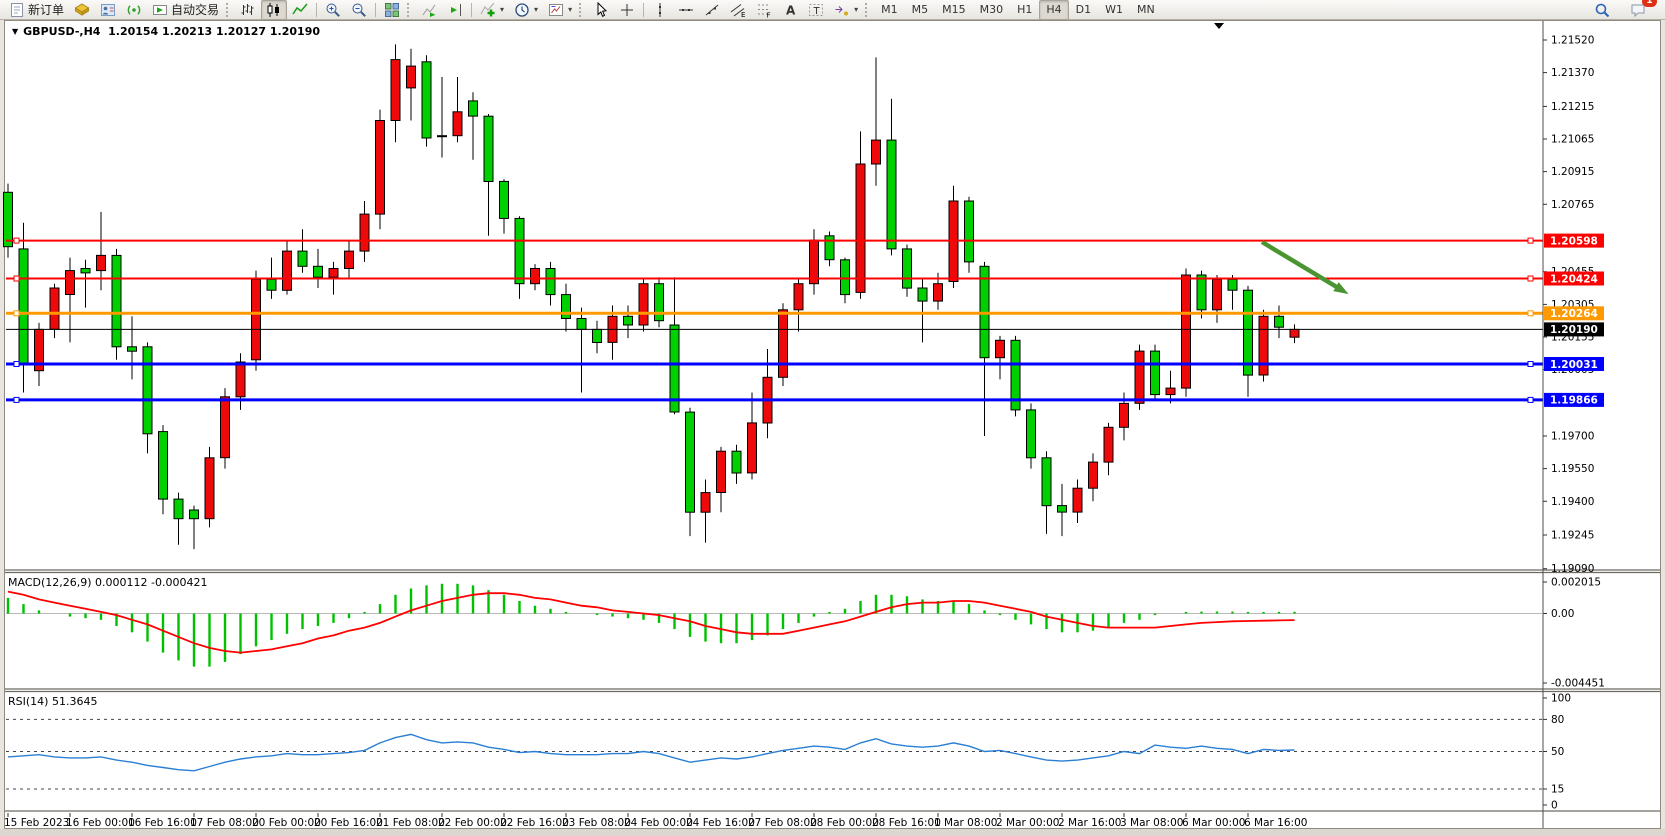  What do you see at coordinates (1557, 752) in the screenshot?
I see `svg-text: 50` at bounding box center [1557, 752].